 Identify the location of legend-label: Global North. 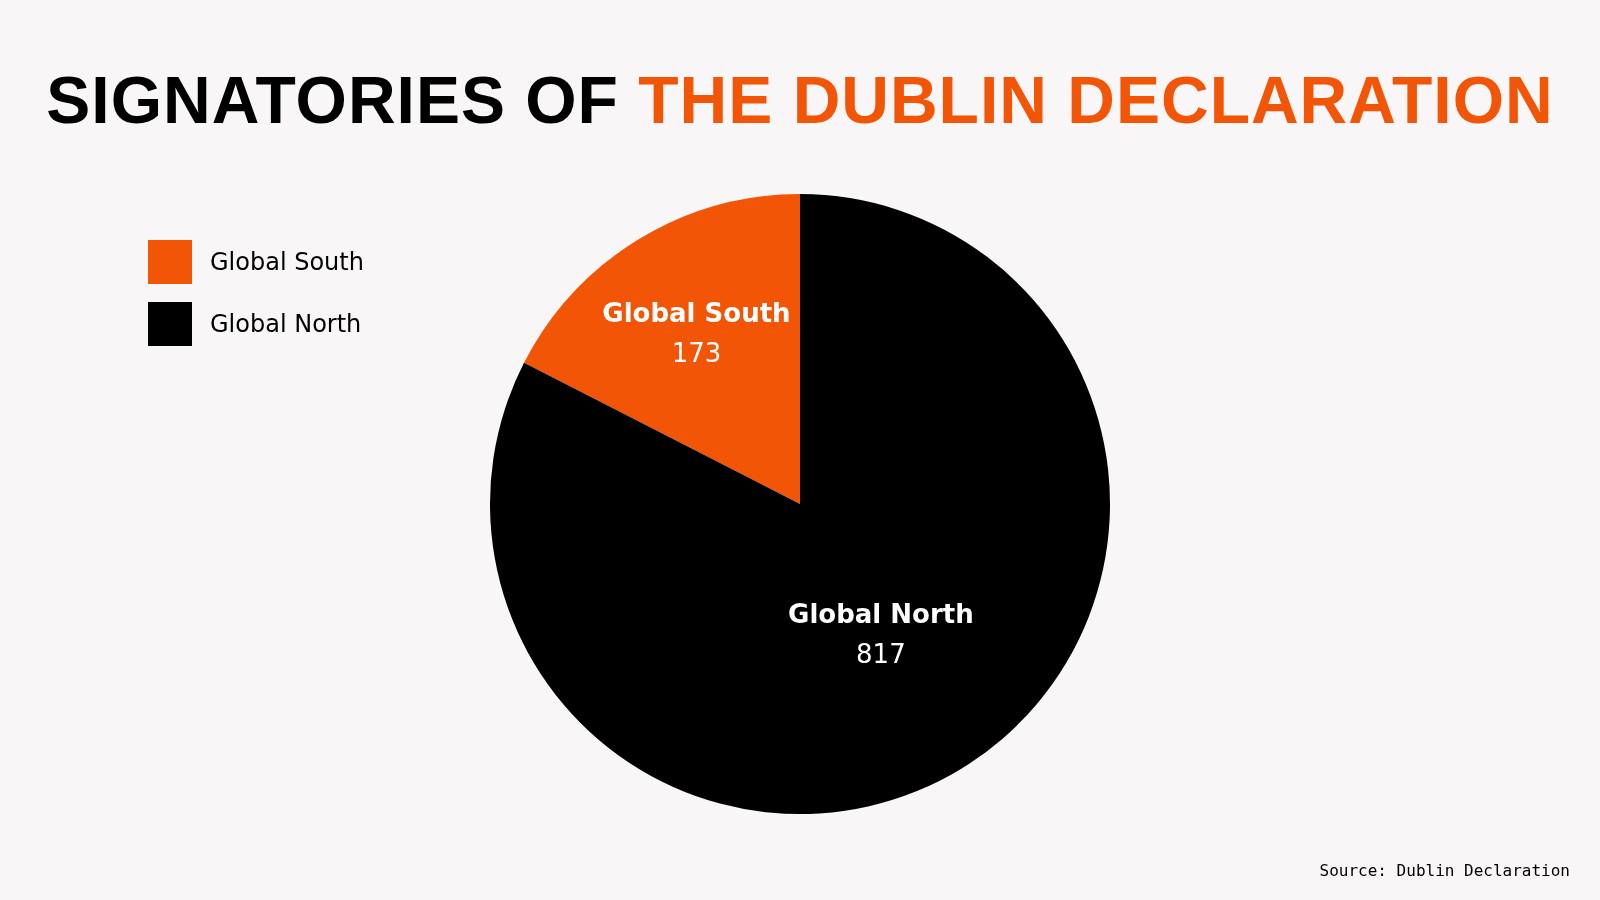
(286, 324).